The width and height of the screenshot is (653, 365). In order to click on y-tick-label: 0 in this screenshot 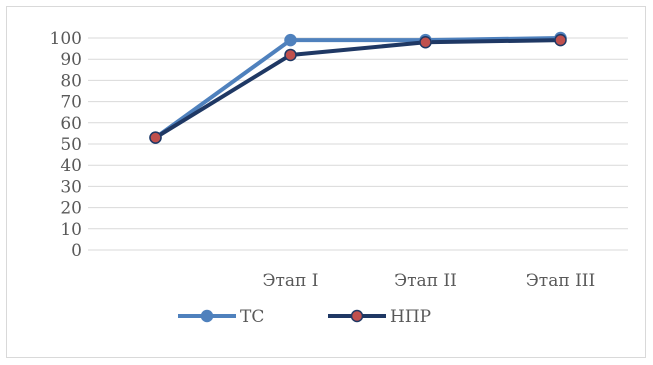, I will do `click(76, 251)`.